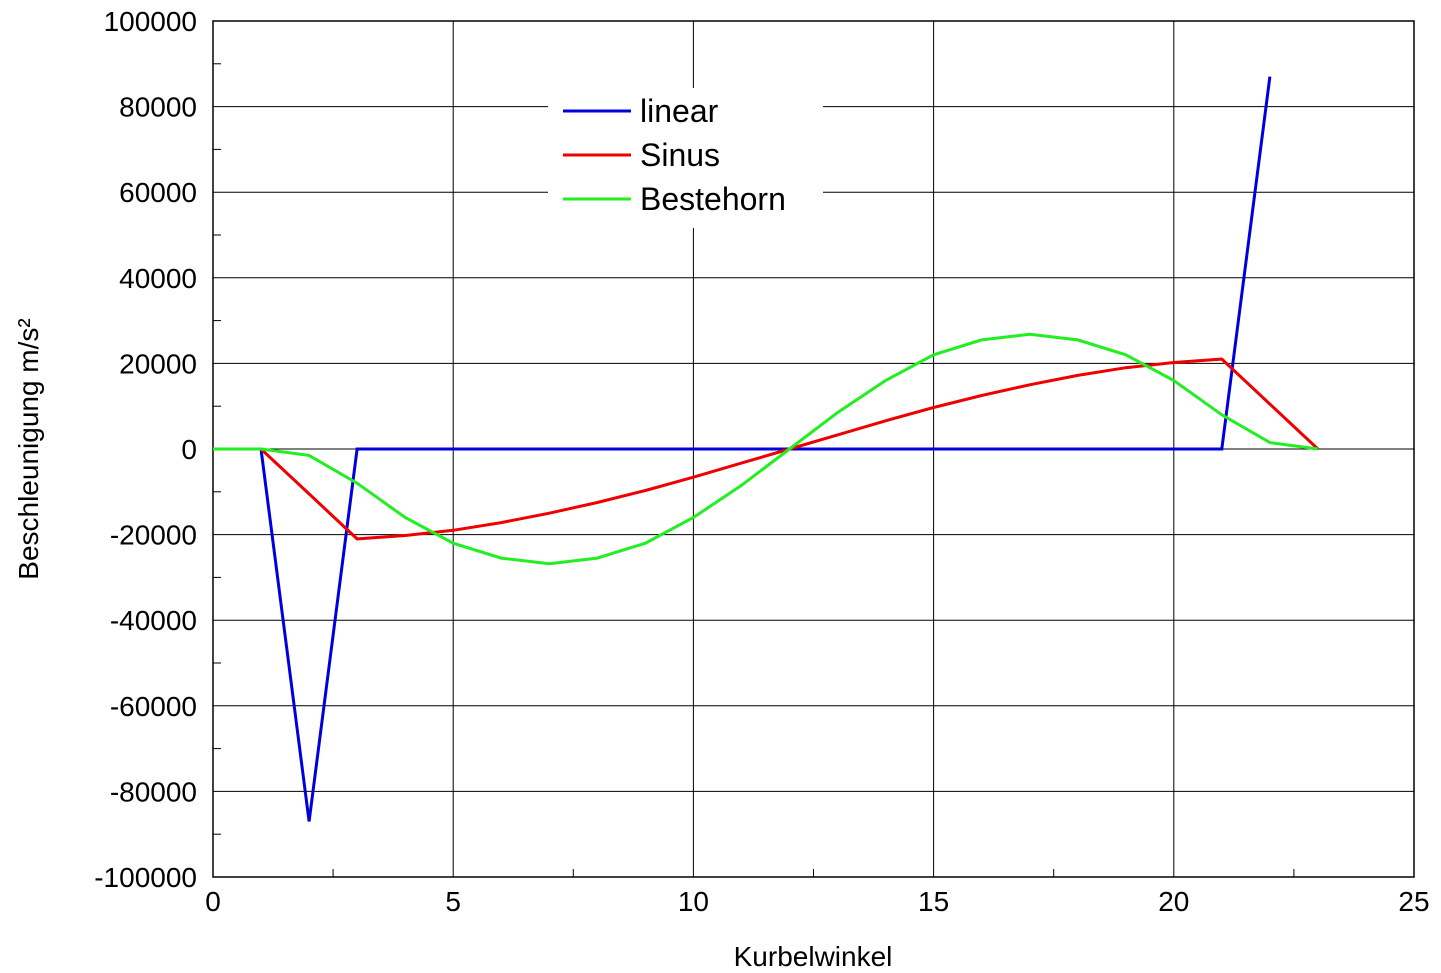 Image resolution: width=1441 pixels, height=973 pixels. What do you see at coordinates (1173, 901) in the screenshot?
I see `x-tick-label: 20` at bounding box center [1173, 901].